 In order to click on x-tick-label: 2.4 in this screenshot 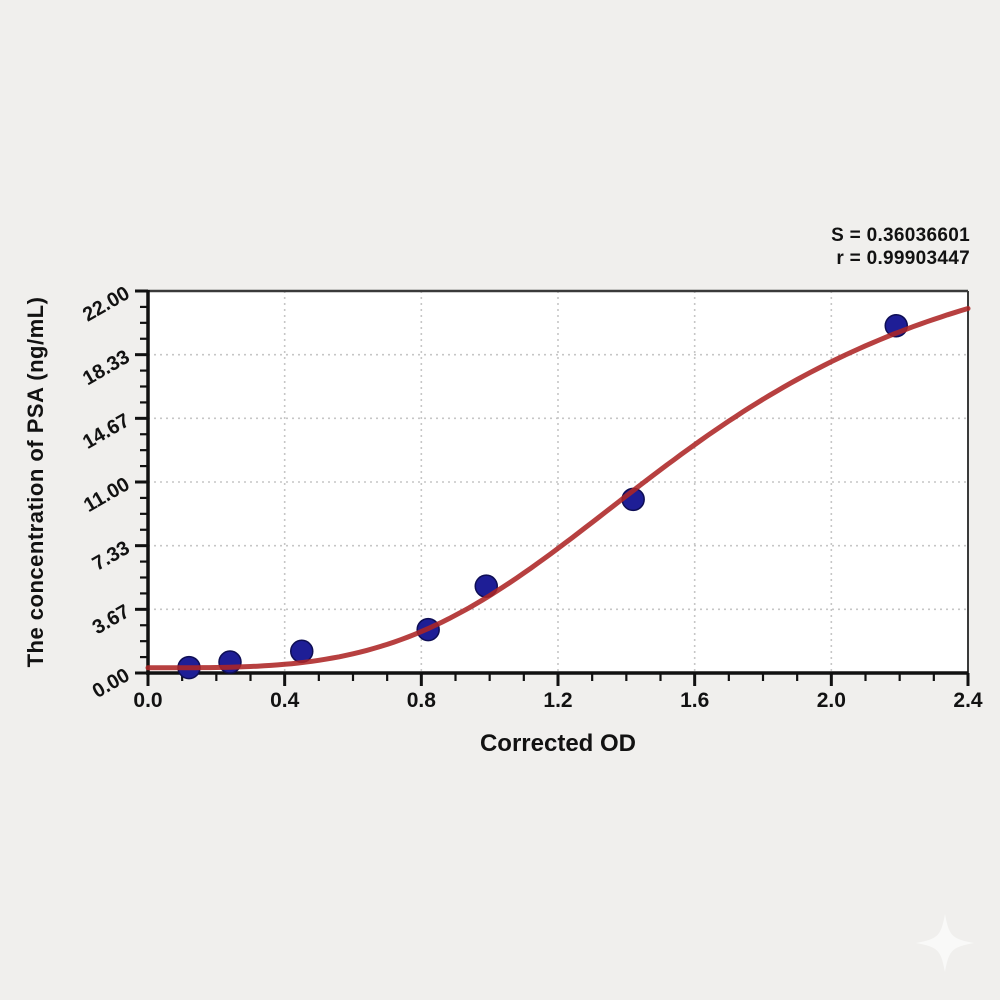, I will do `click(968, 700)`.